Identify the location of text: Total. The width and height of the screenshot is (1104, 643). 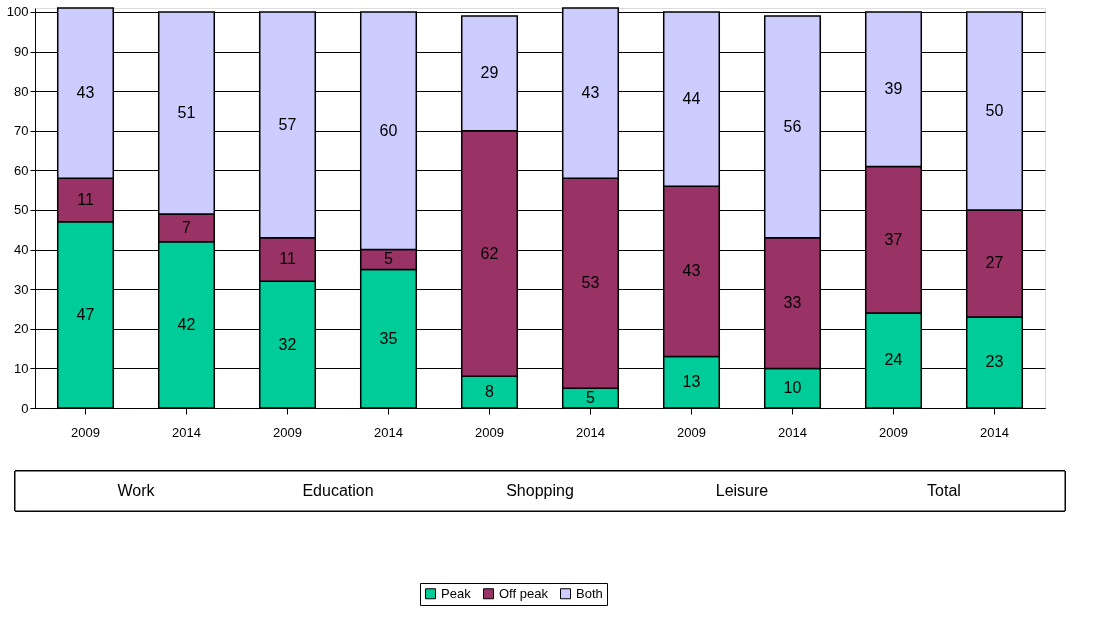
(944, 490).